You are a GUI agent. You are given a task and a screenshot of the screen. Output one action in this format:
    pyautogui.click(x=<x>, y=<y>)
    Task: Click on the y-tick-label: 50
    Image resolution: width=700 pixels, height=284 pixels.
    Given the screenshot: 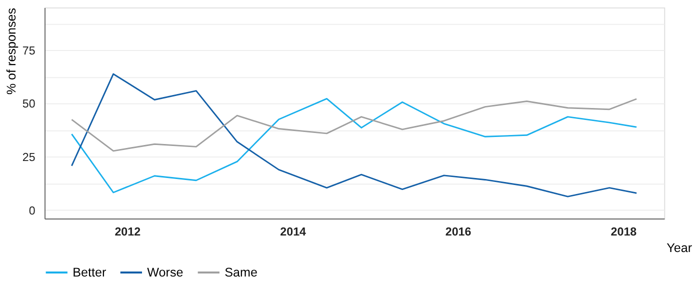 What is the action you would take?
    pyautogui.click(x=29, y=104)
    